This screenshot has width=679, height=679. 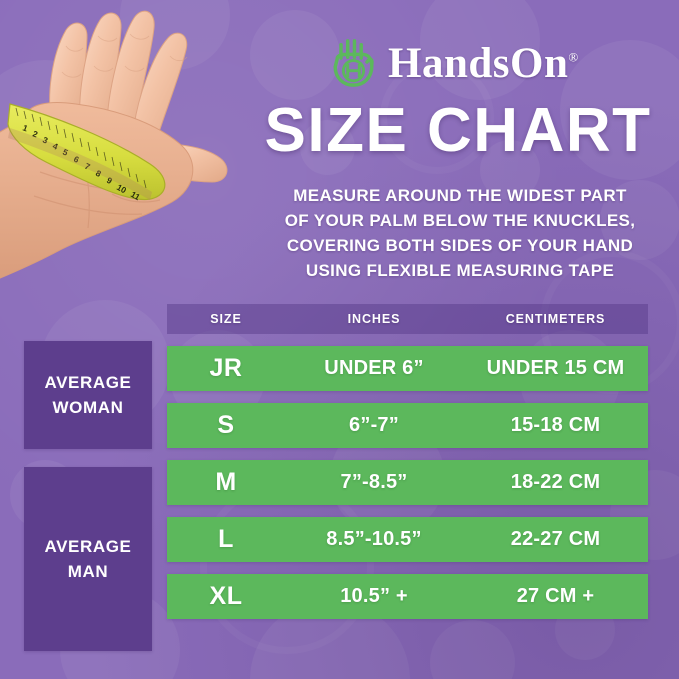 I want to click on svg-text: 3, so click(x=45, y=140).